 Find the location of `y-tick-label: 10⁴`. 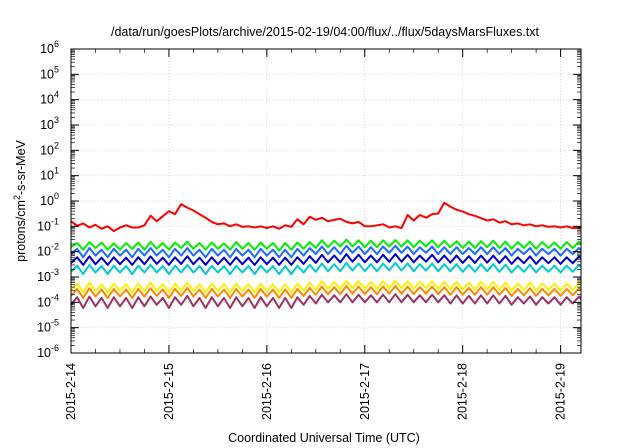

y-tick-label: 10⁴ is located at coordinates (49, 98).